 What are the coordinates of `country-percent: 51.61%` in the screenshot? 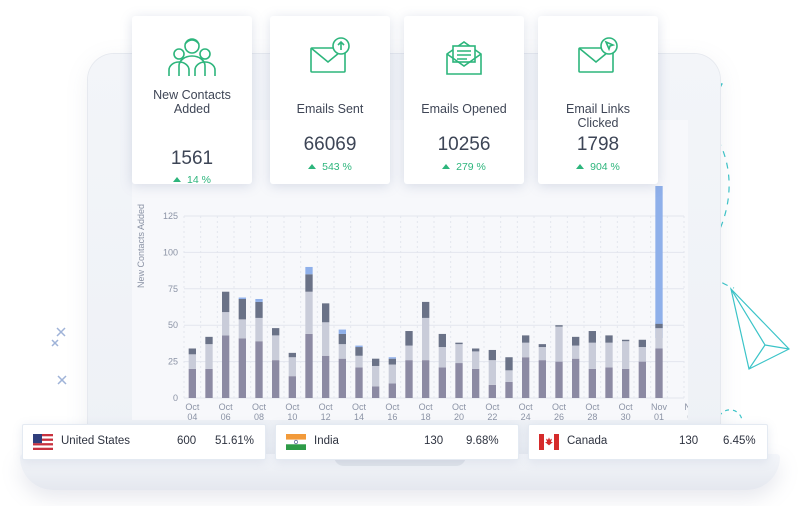 It's located at (235, 441).